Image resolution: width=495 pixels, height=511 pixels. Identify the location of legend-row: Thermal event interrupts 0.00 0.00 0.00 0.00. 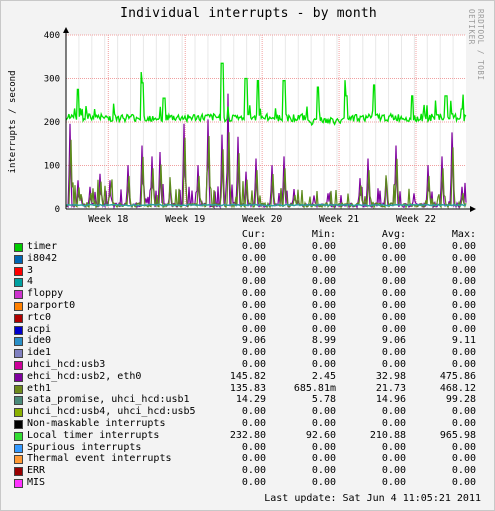
(253, 459).